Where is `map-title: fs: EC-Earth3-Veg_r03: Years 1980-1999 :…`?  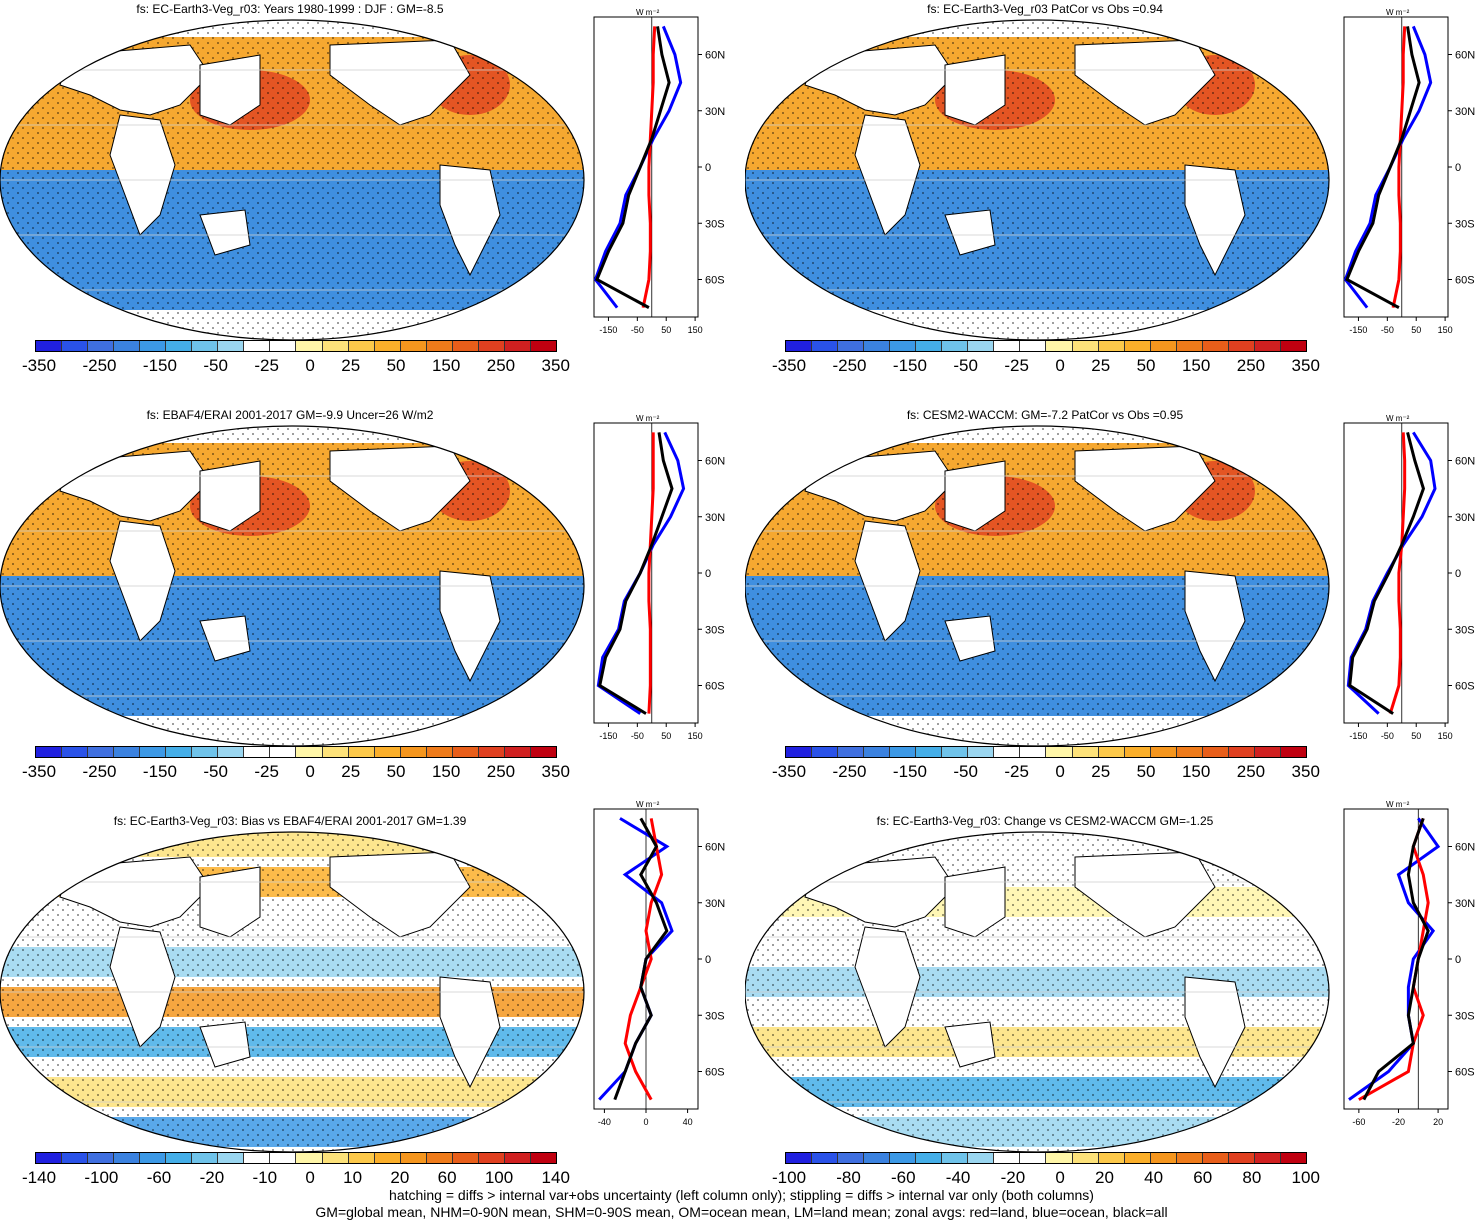
map-title: fs: EC-Earth3-Veg_r03: Years 1980-1999 :… is located at coordinates (290, 9).